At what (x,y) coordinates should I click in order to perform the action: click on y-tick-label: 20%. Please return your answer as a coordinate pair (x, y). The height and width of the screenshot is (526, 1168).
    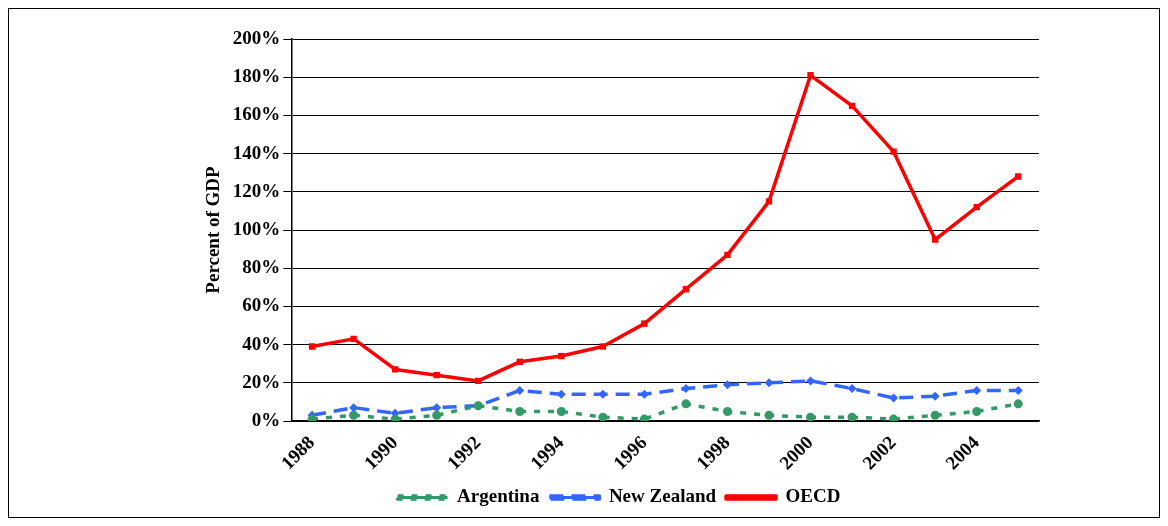
    Looking at the image, I should click on (261, 381).